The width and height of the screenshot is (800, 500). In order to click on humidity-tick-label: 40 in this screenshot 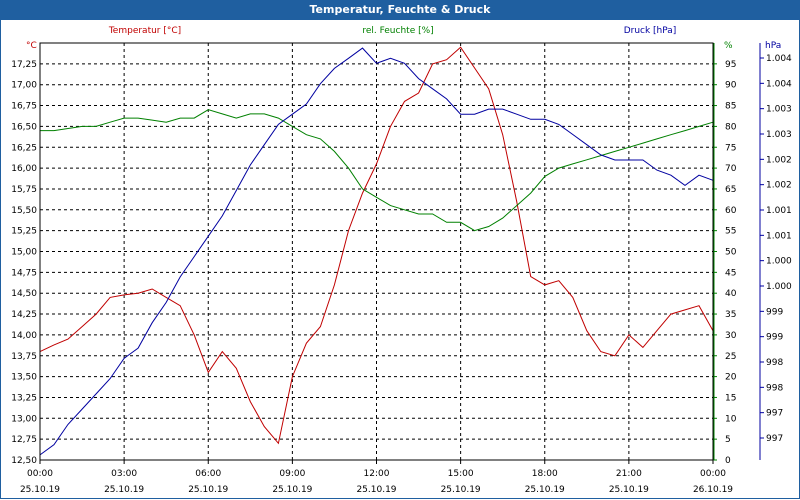, I will do `click(731, 294)`.